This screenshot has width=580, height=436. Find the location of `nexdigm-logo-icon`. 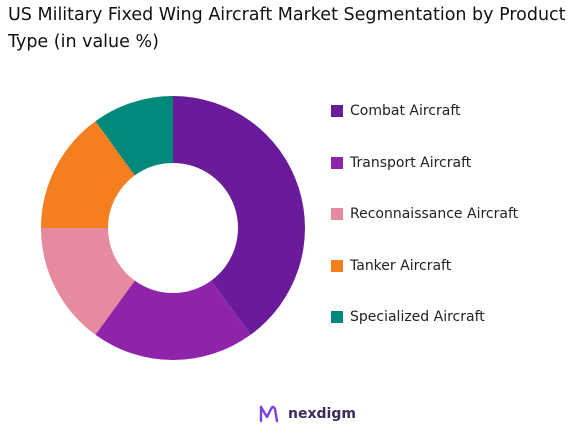

nexdigm-logo-icon is located at coordinates (269, 414).